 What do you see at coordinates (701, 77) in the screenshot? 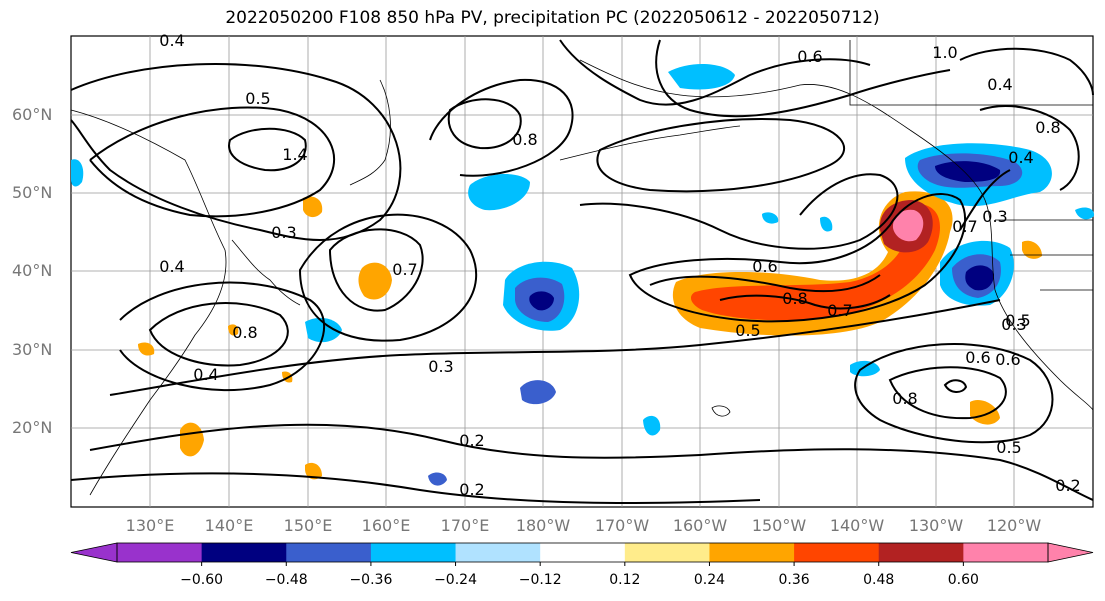
I see `precip-negative-bering` at bounding box center [701, 77].